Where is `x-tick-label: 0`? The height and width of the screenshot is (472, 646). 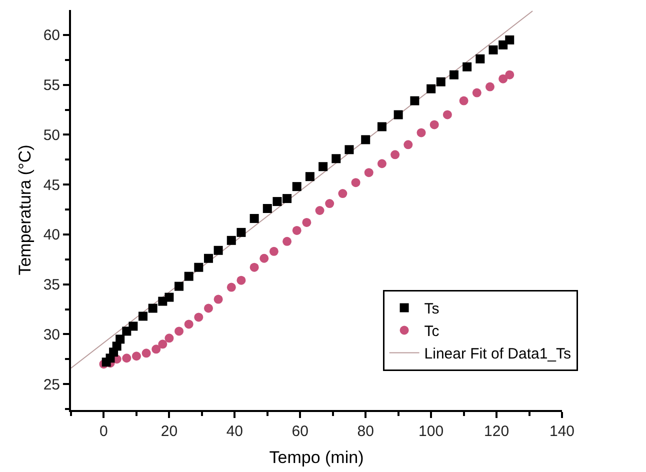 x-tick-label: 0 is located at coordinates (104, 431).